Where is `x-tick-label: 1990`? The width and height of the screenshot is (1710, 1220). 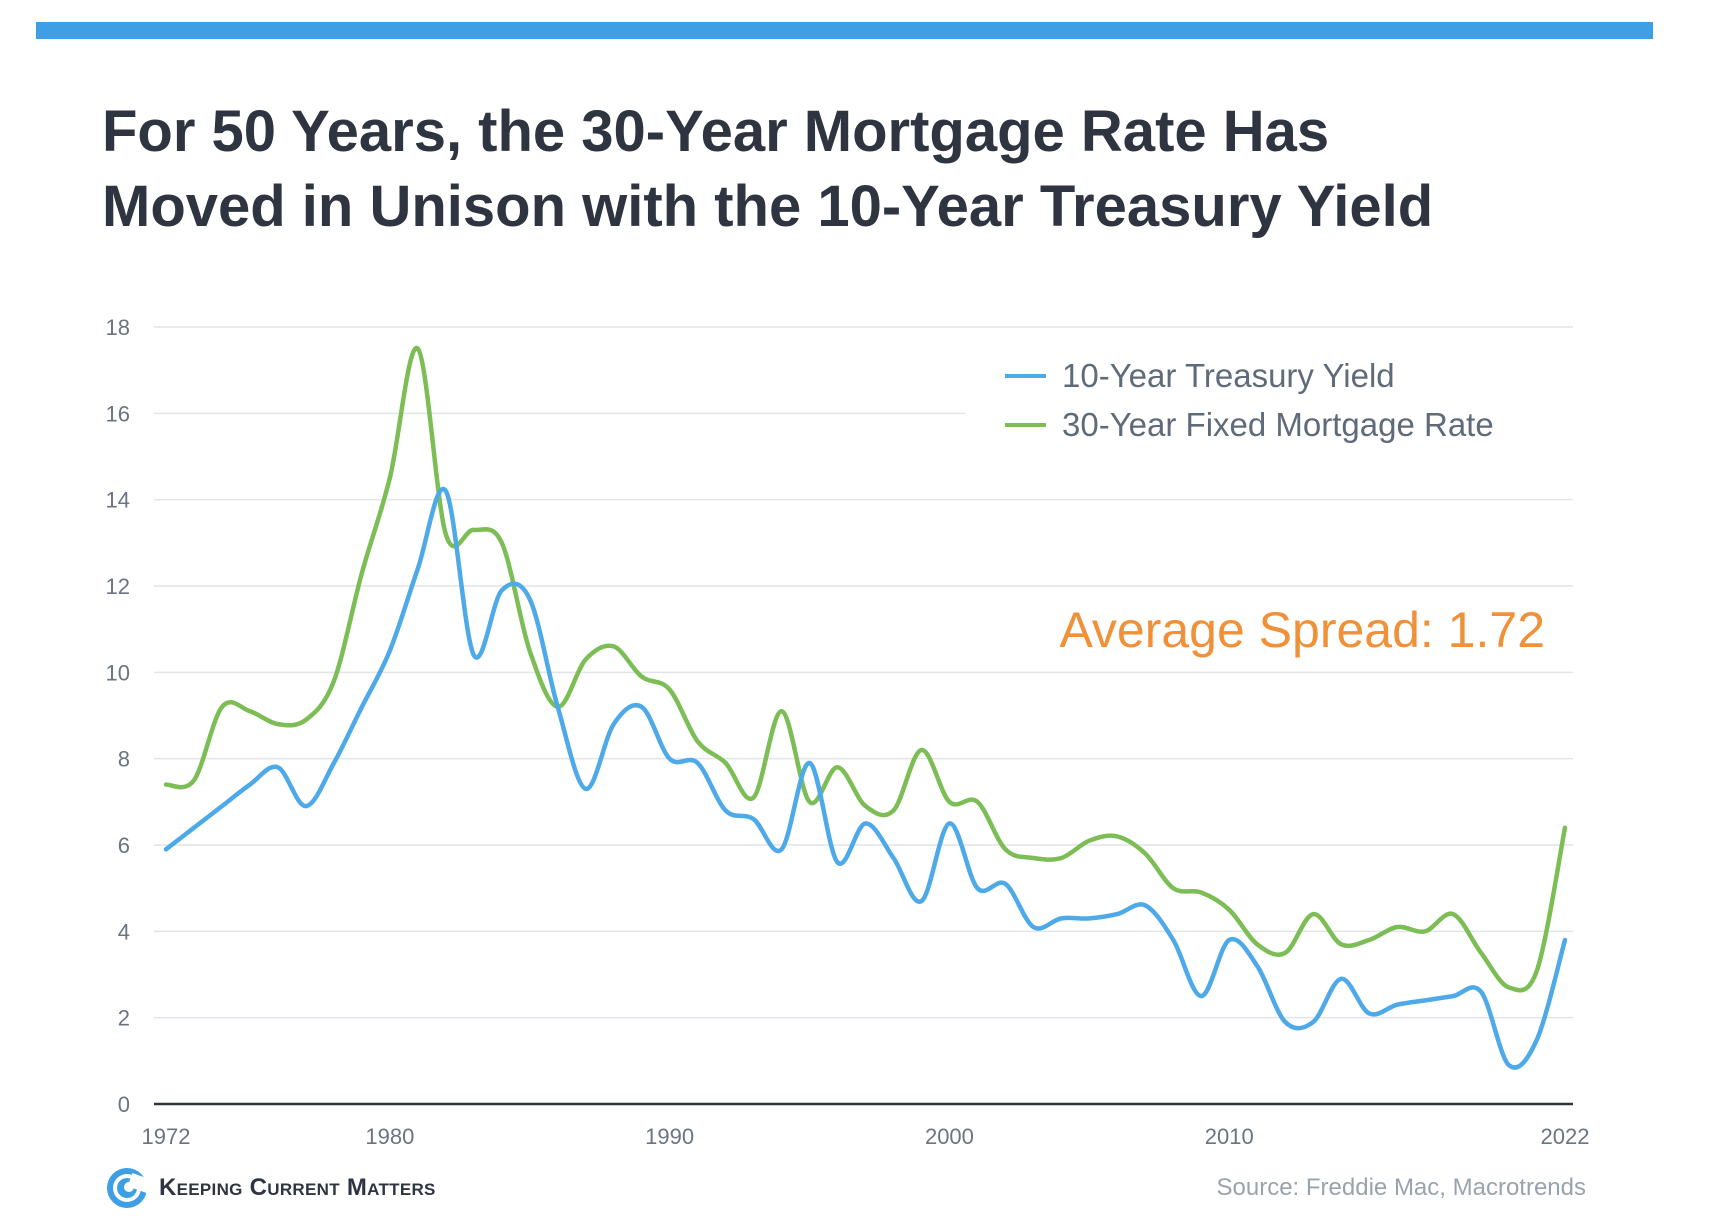 x-tick-label: 1990 is located at coordinates (669, 1136).